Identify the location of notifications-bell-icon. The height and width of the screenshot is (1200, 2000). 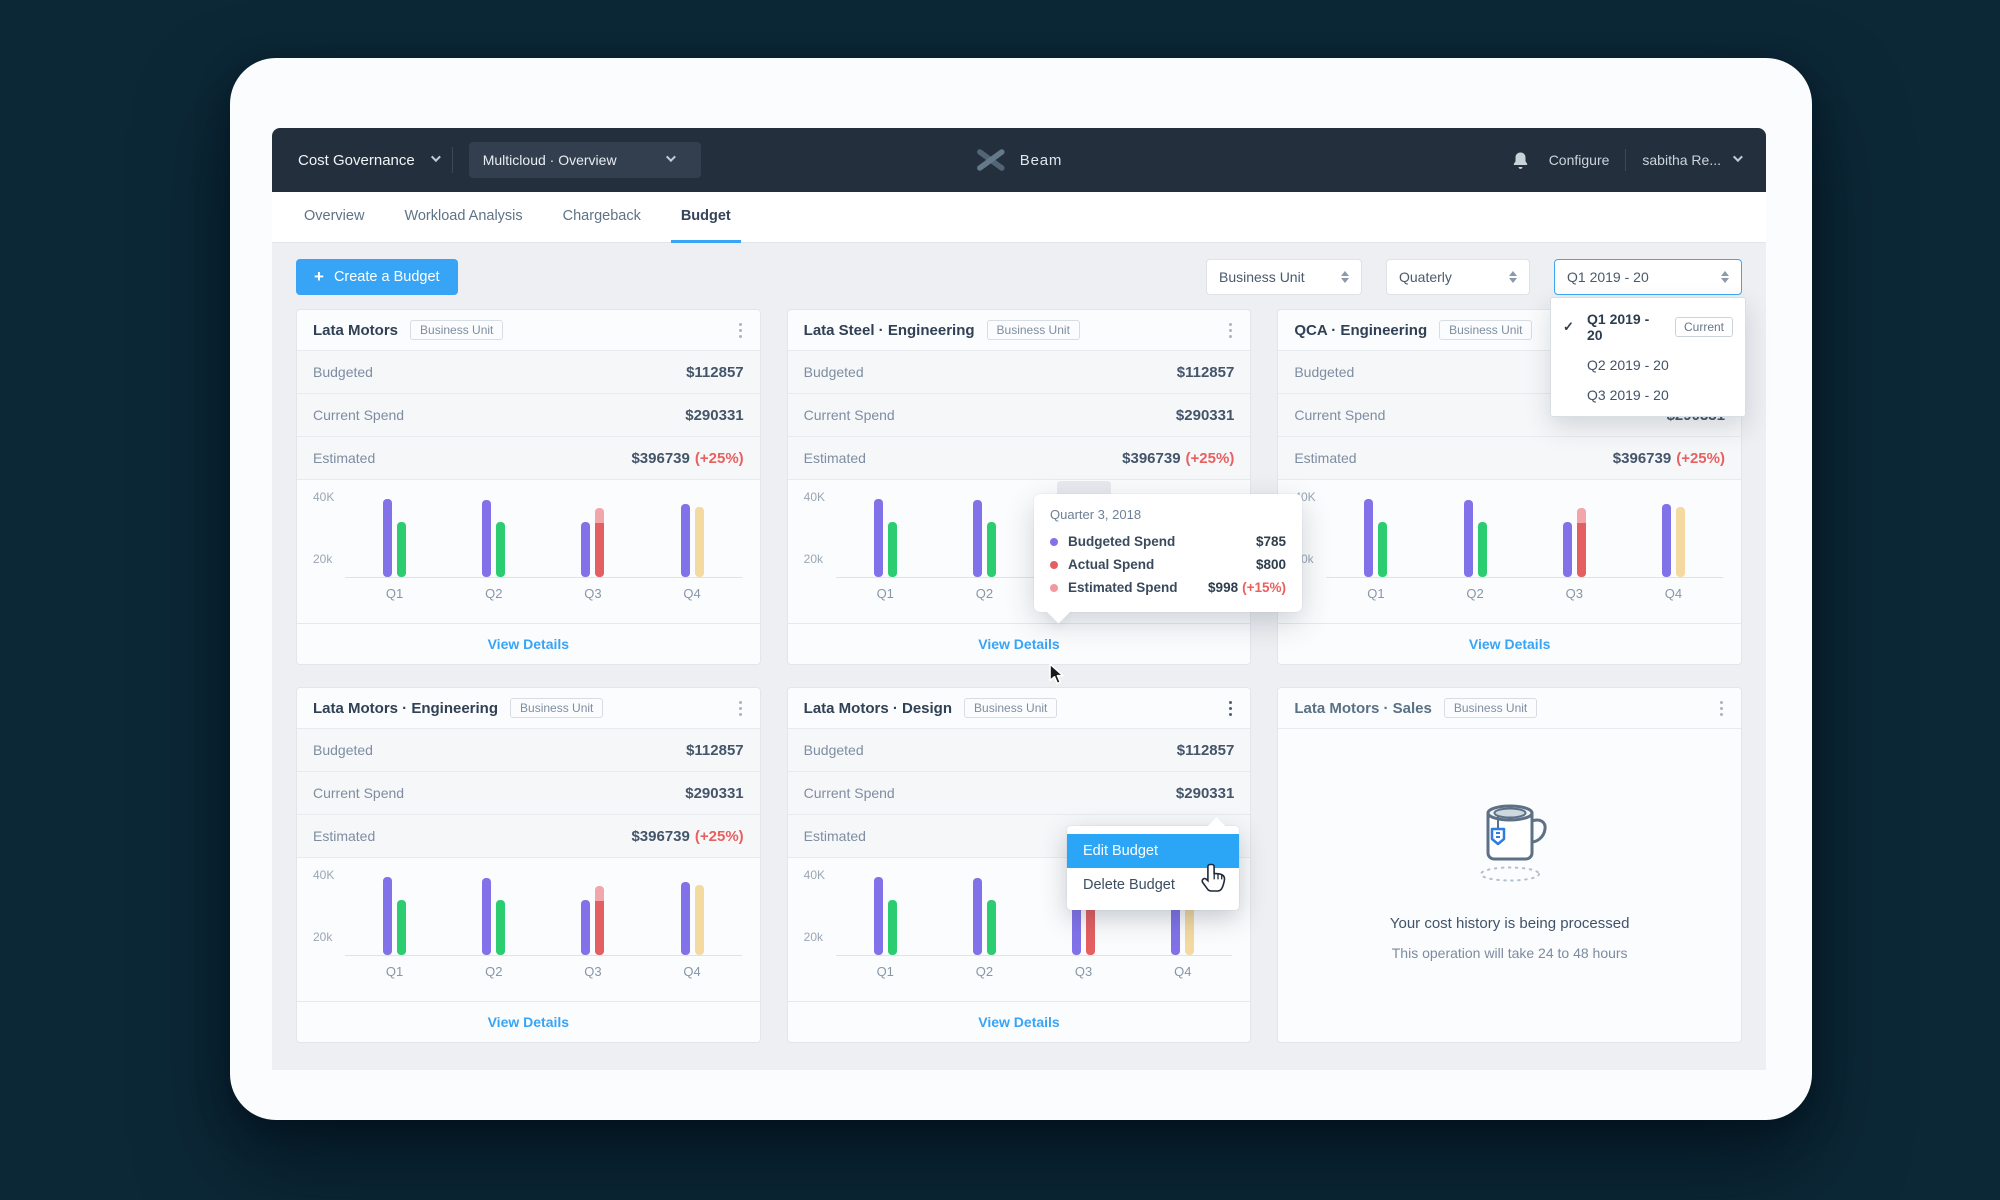
(1520, 160).